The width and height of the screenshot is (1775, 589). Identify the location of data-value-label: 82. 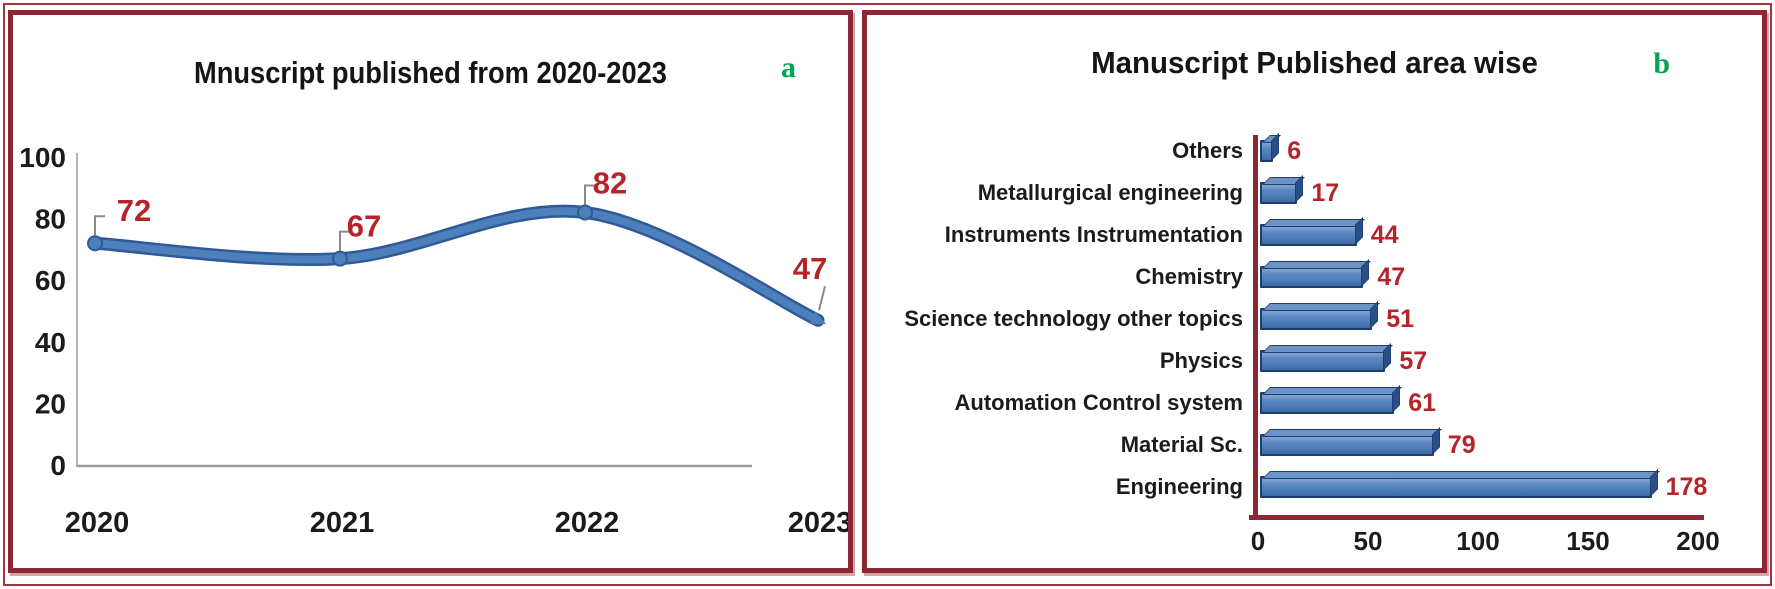
(610, 182).